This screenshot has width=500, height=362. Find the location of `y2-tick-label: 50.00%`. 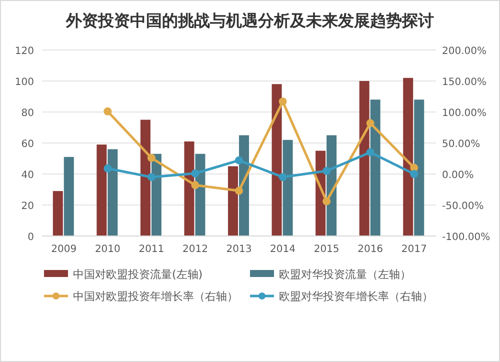

y2-tick-label: 50.00% is located at coordinates (461, 144).